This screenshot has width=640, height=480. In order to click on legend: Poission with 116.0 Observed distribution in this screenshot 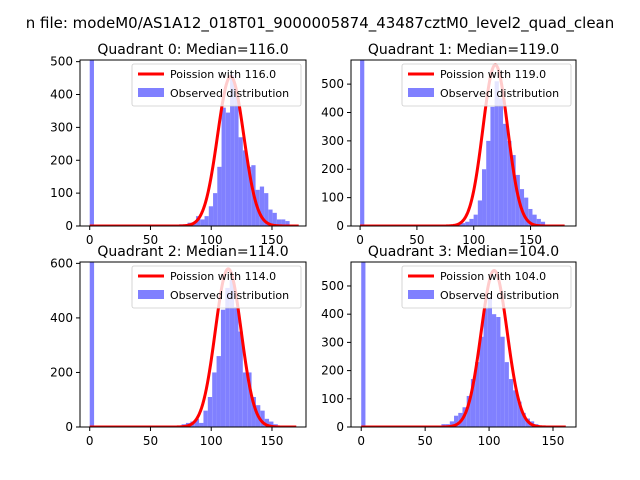, I will do `click(216, 85)`.